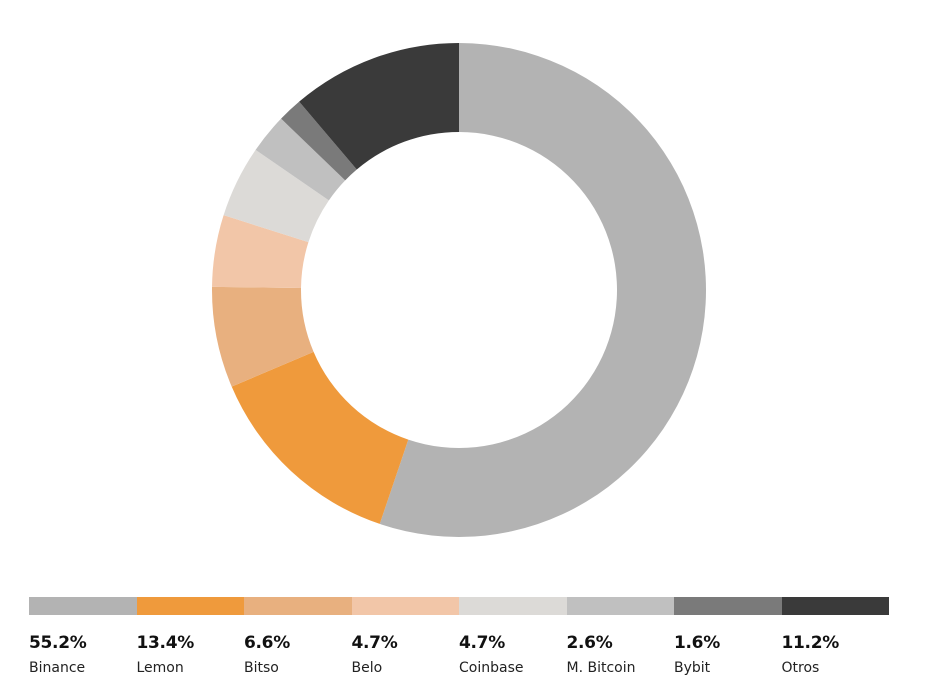  What do you see at coordinates (405, 642) in the screenshot?
I see `legend-item-belo: 4.7% Belo` at bounding box center [405, 642].